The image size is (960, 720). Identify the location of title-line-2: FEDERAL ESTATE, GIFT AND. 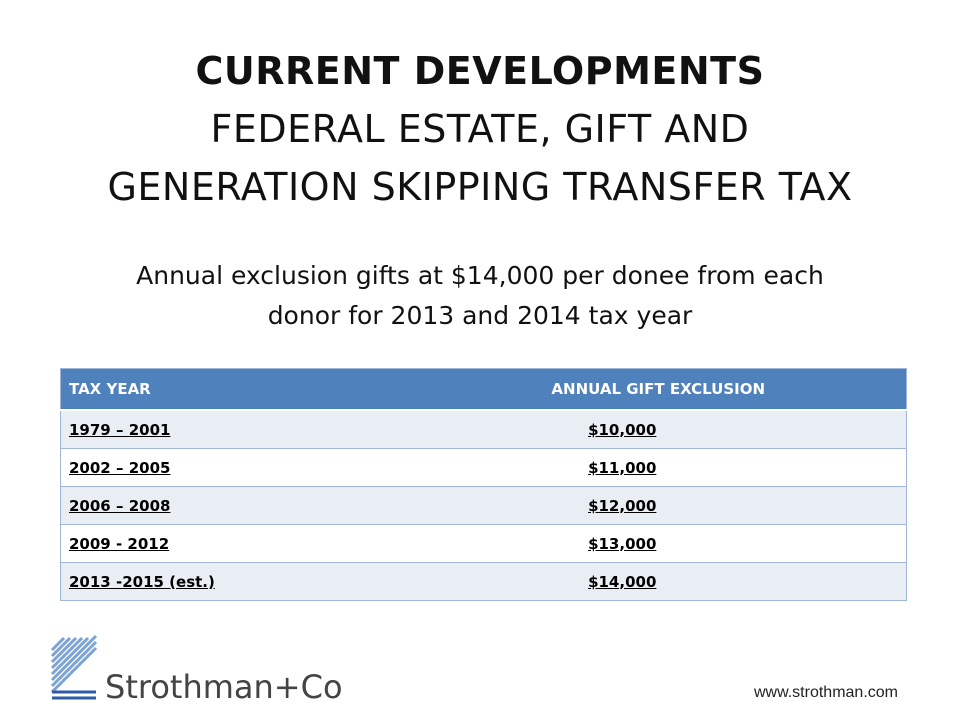
(480, 129).